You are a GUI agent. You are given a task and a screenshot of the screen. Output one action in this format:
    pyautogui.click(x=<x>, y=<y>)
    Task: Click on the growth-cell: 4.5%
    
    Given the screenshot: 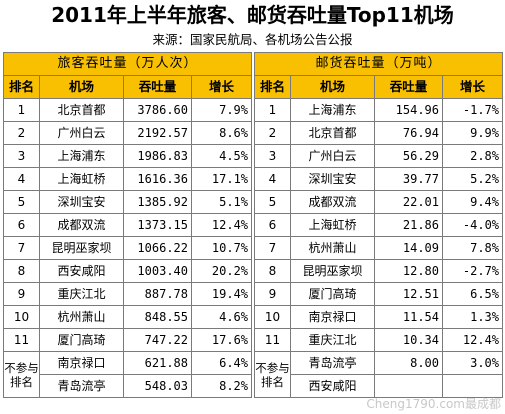 What is the action you would take?
    pyautogui.click(x=221, y=156)
    